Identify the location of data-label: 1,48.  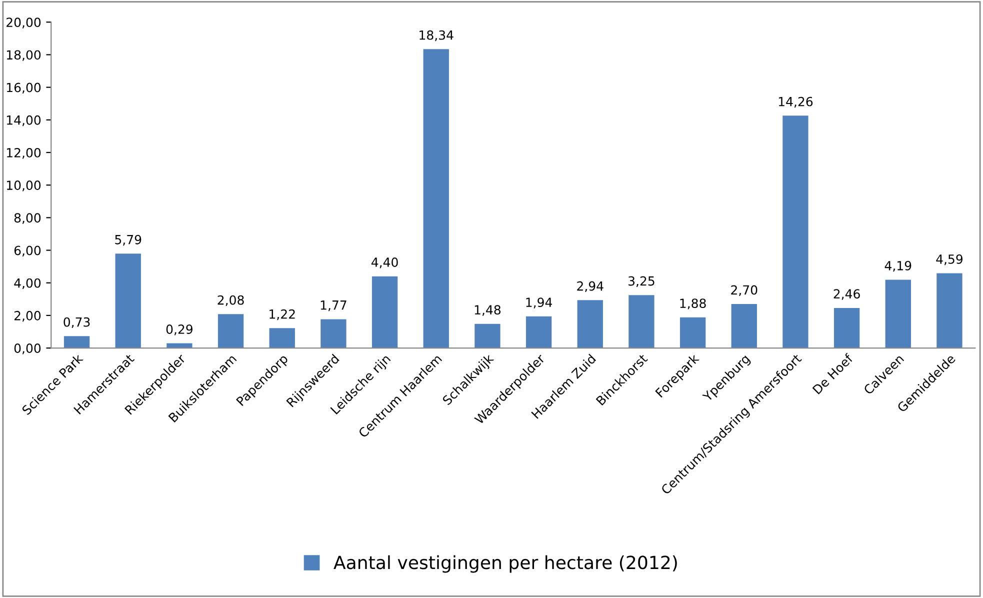
(487, 310).